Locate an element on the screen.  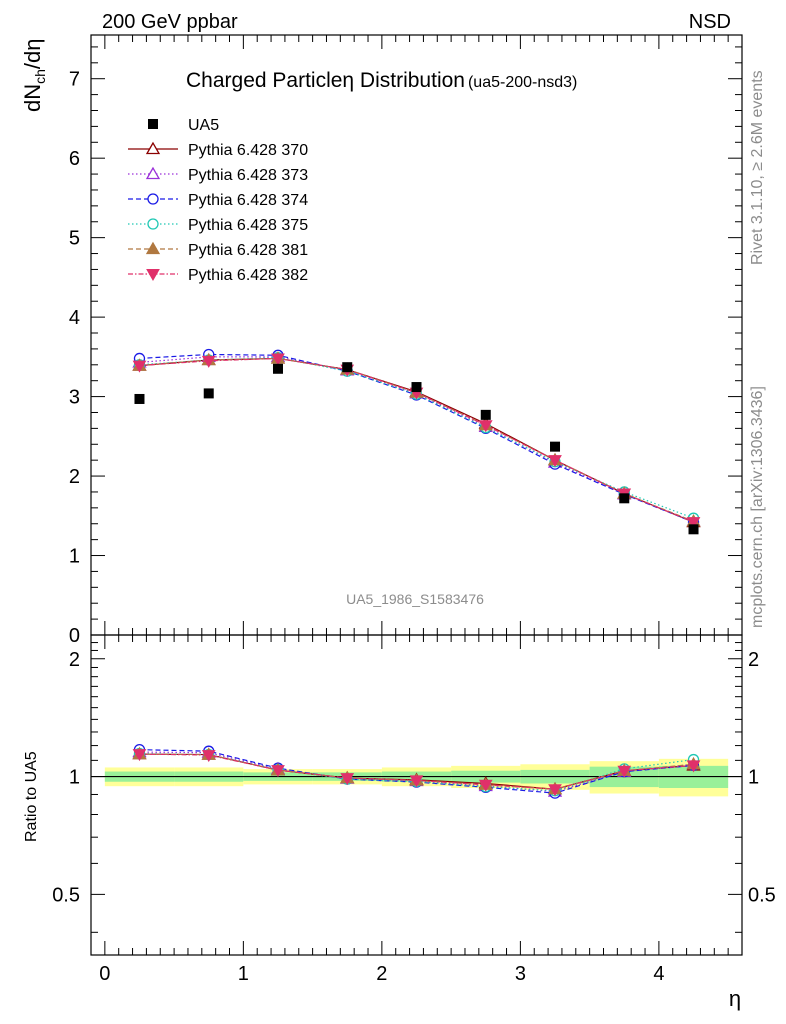
mcplots-label: mcplots.cern.ch [arXiv:1306.3436] is located at coordinates (757, 507).